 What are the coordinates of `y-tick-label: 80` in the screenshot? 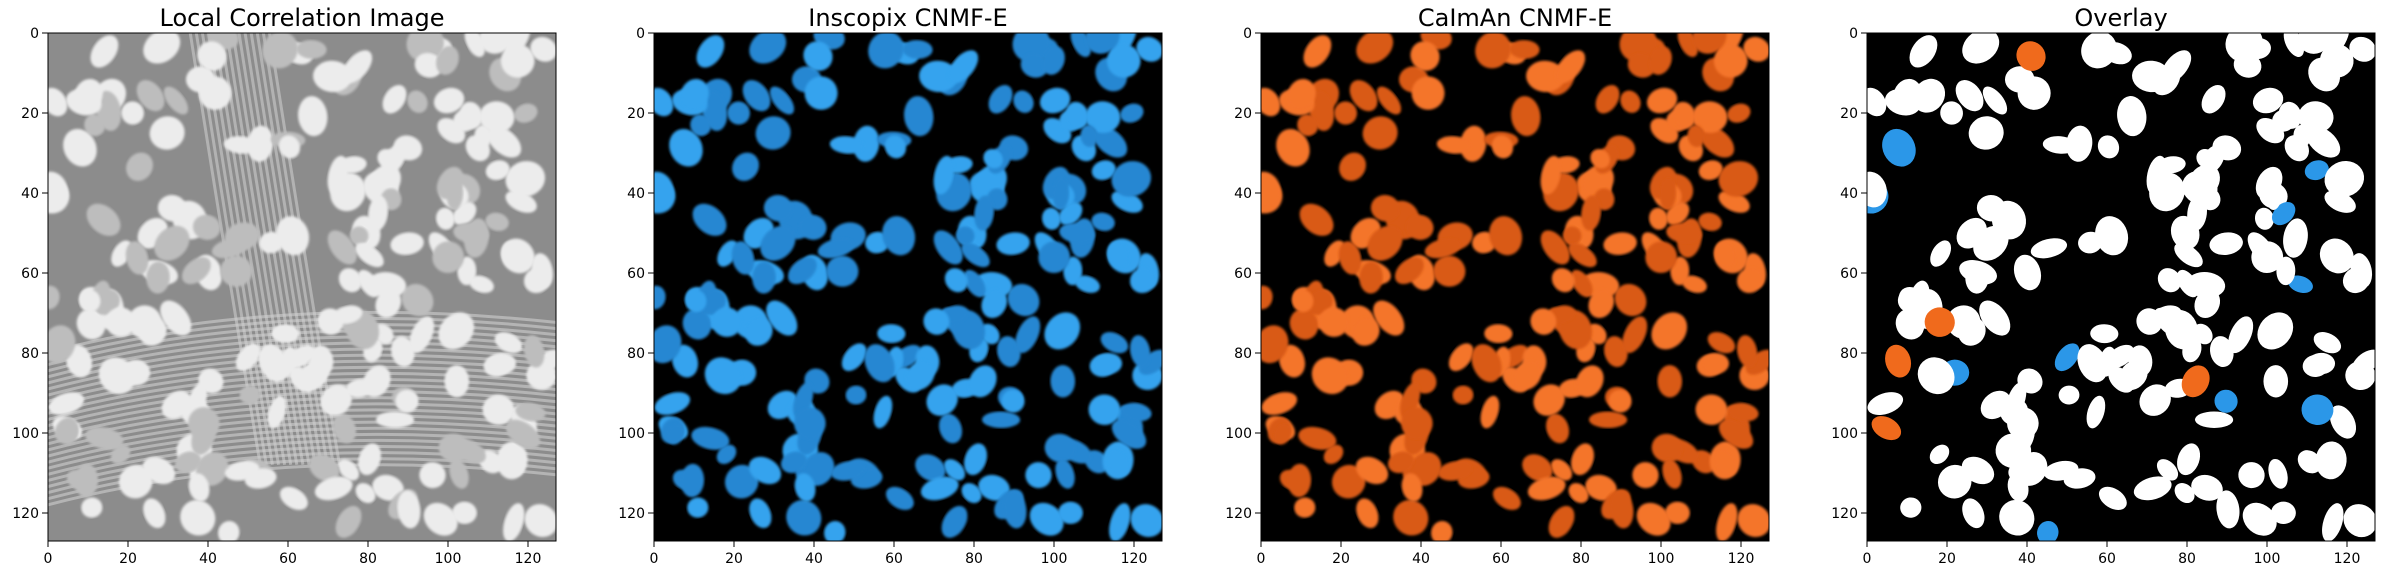 It's located at (1243, 354).